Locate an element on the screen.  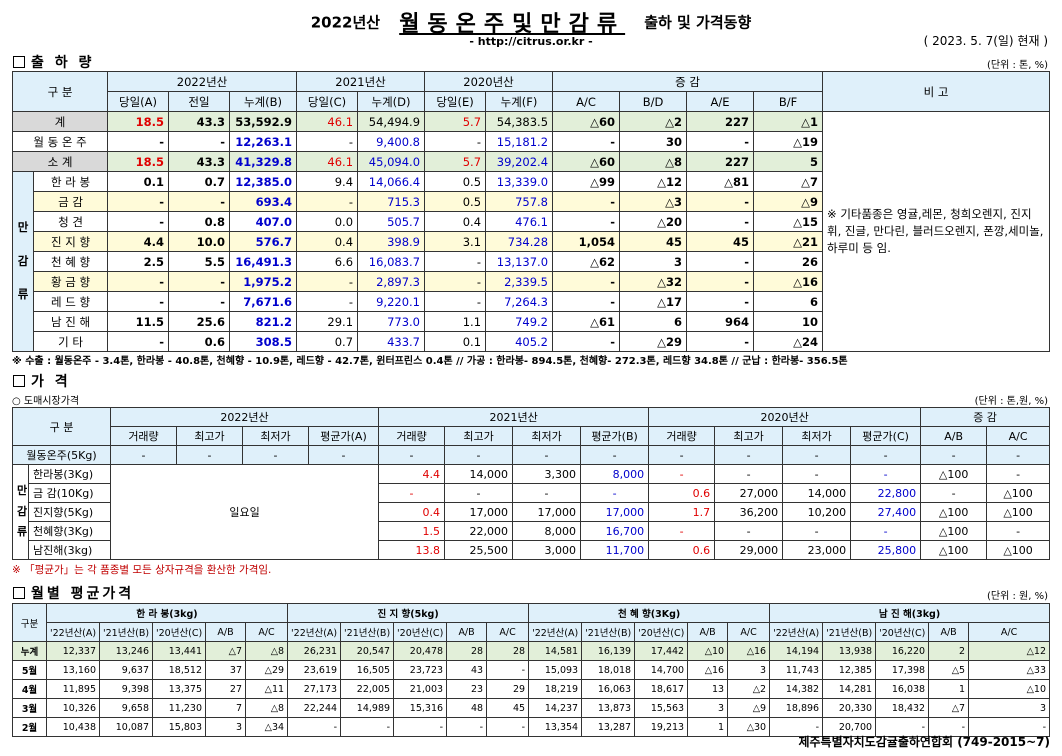
data-cell: 1.7 is located at coordinates (682, 512).